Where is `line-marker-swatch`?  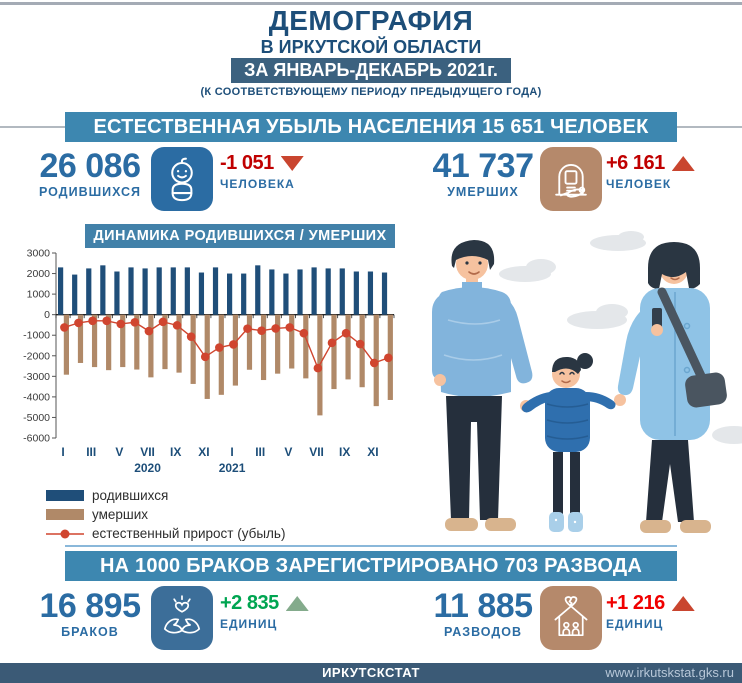 line-marker-swatch is located at coordinates (65, 533).